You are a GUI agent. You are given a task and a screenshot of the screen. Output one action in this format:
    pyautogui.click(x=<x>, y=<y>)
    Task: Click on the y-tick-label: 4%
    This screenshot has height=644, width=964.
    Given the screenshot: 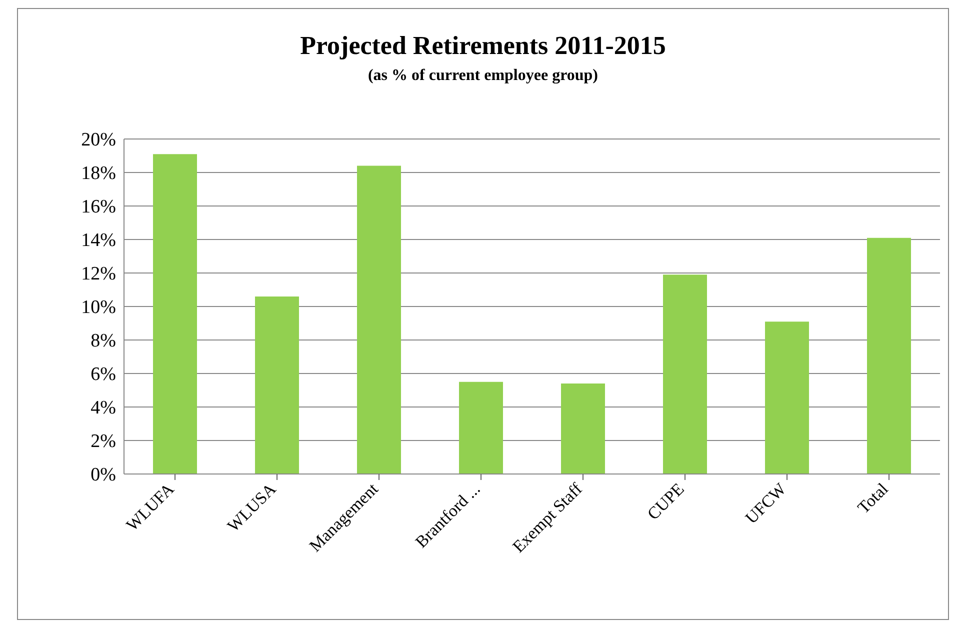 What is the action you would take?
    pyautogui.click(x=103, y=408)
    